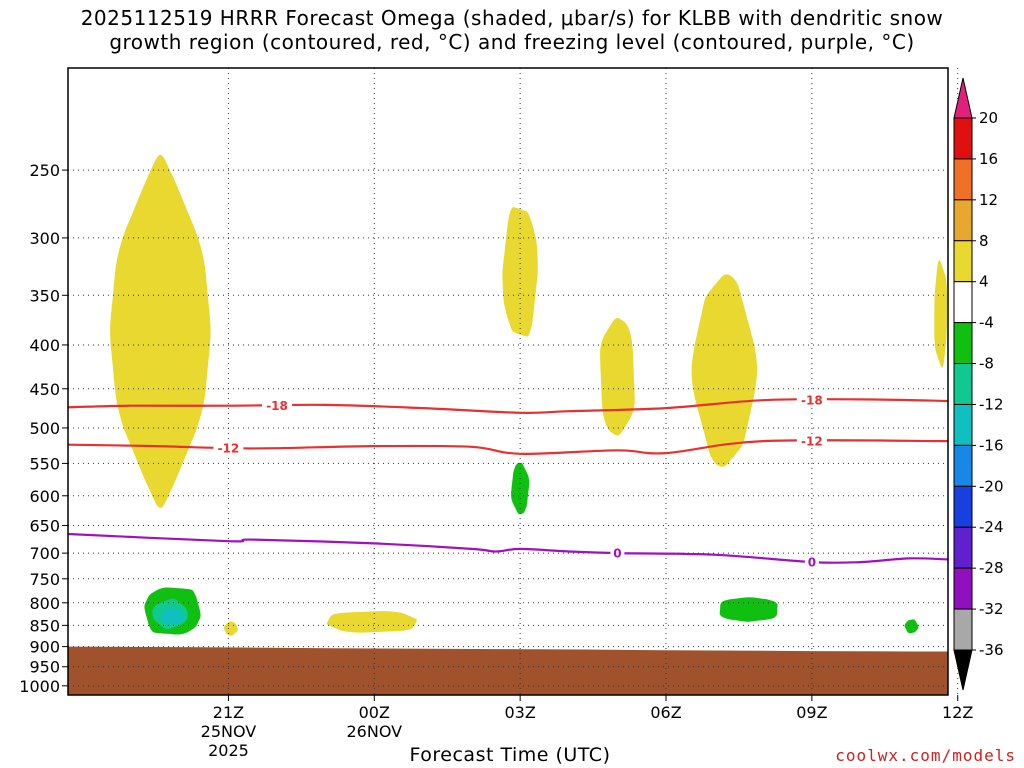  What do you see at coordinates (988, 200) in the screenshot?
I see `colorbar-label-12: 12` at bounding box center [988, 200].